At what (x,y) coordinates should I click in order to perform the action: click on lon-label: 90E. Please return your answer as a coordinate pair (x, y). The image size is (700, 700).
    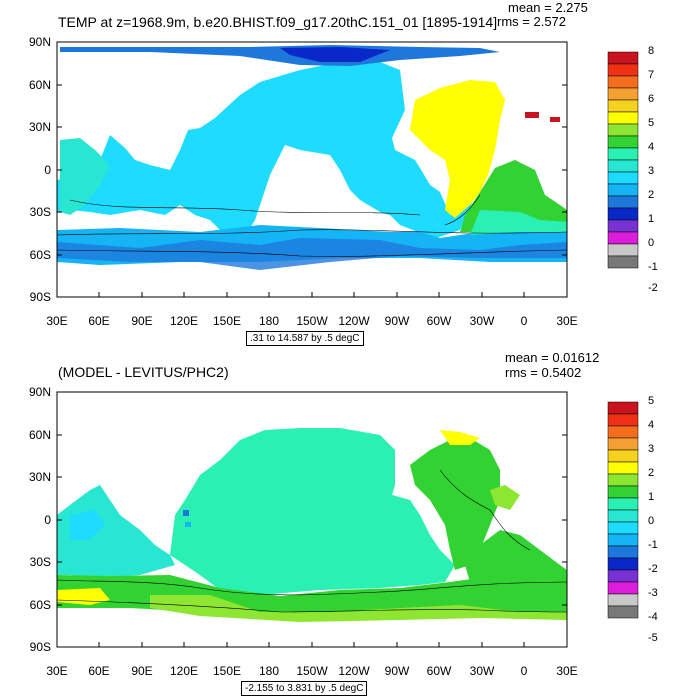
    Looking at the image, I should click on (142, 321).